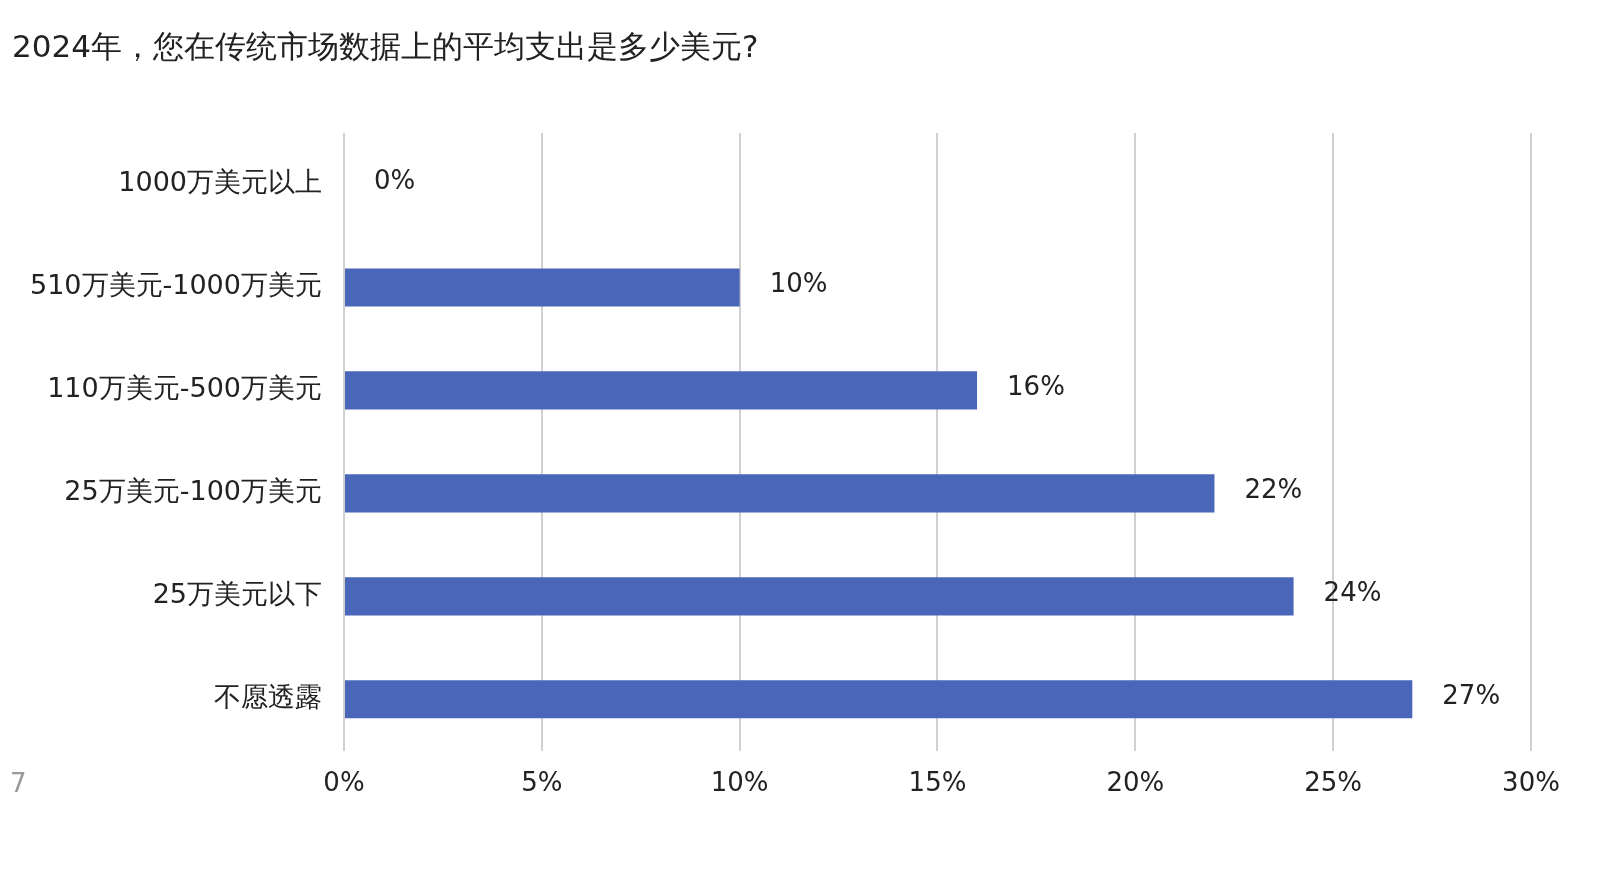 The image size is (1599, 871). What do you see at coordinates (937, 782) in the screenshot?
I see `x-tick-label: 15%` at bounding box center [937, 782].